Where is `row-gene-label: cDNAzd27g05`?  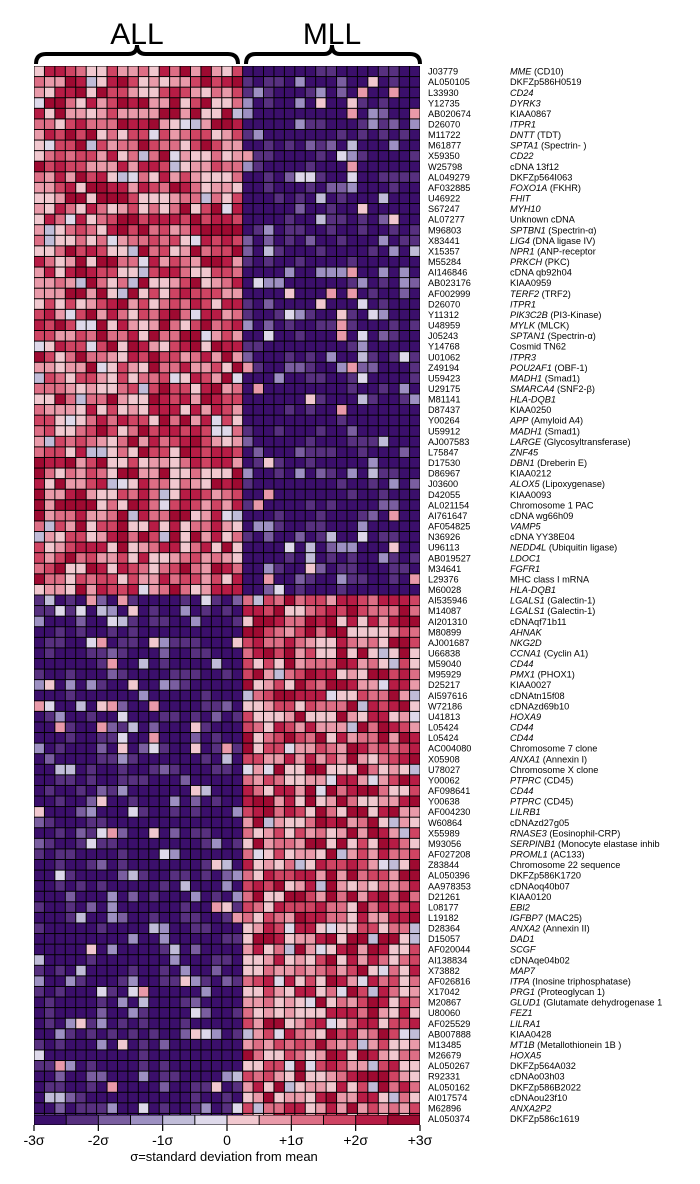
row-gene-label: cDNAzd27g05 is located at coordinates (539, 823).